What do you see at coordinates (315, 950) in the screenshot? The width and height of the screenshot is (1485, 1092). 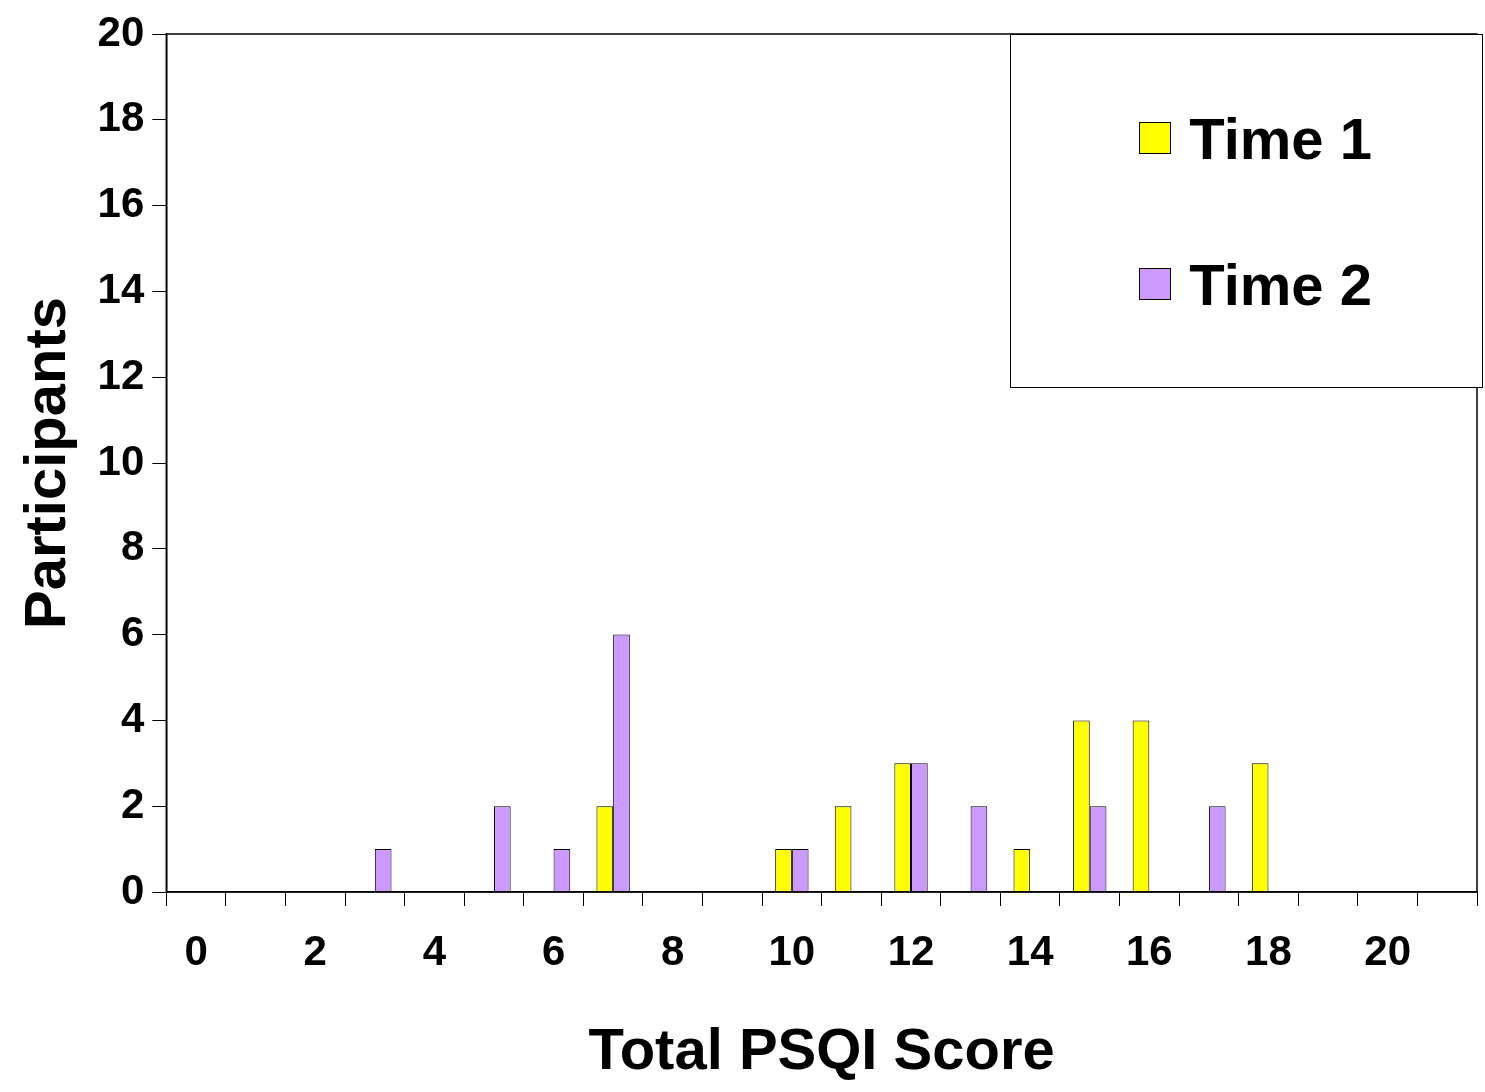 I see `x-tick-label: 2` at bounding box center [315, 950].